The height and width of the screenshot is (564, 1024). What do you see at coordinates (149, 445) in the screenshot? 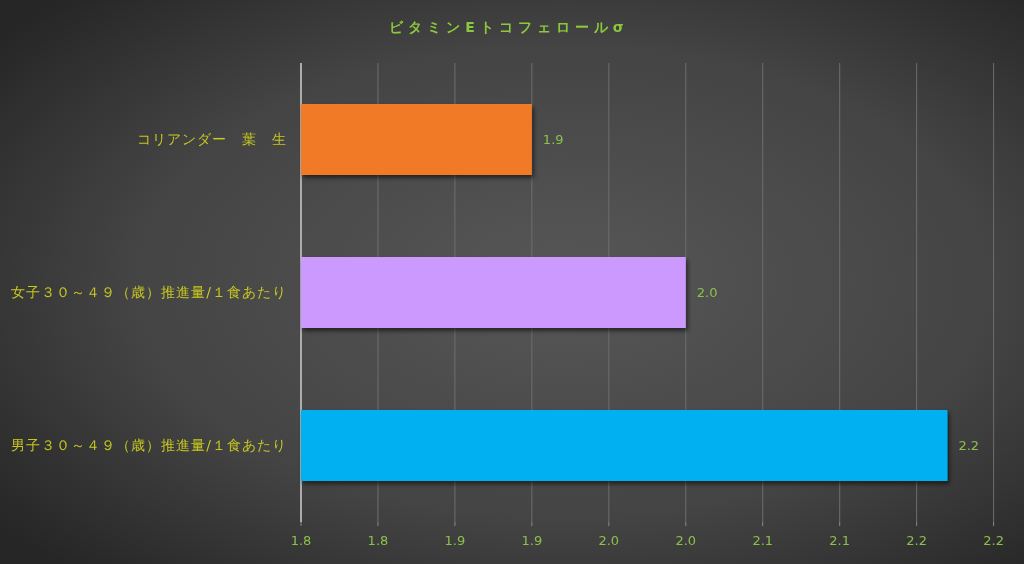
I see `y-tick-label: 男子３０～４９（歳）推進量/１食あたり` at bounding box center [149, 445].